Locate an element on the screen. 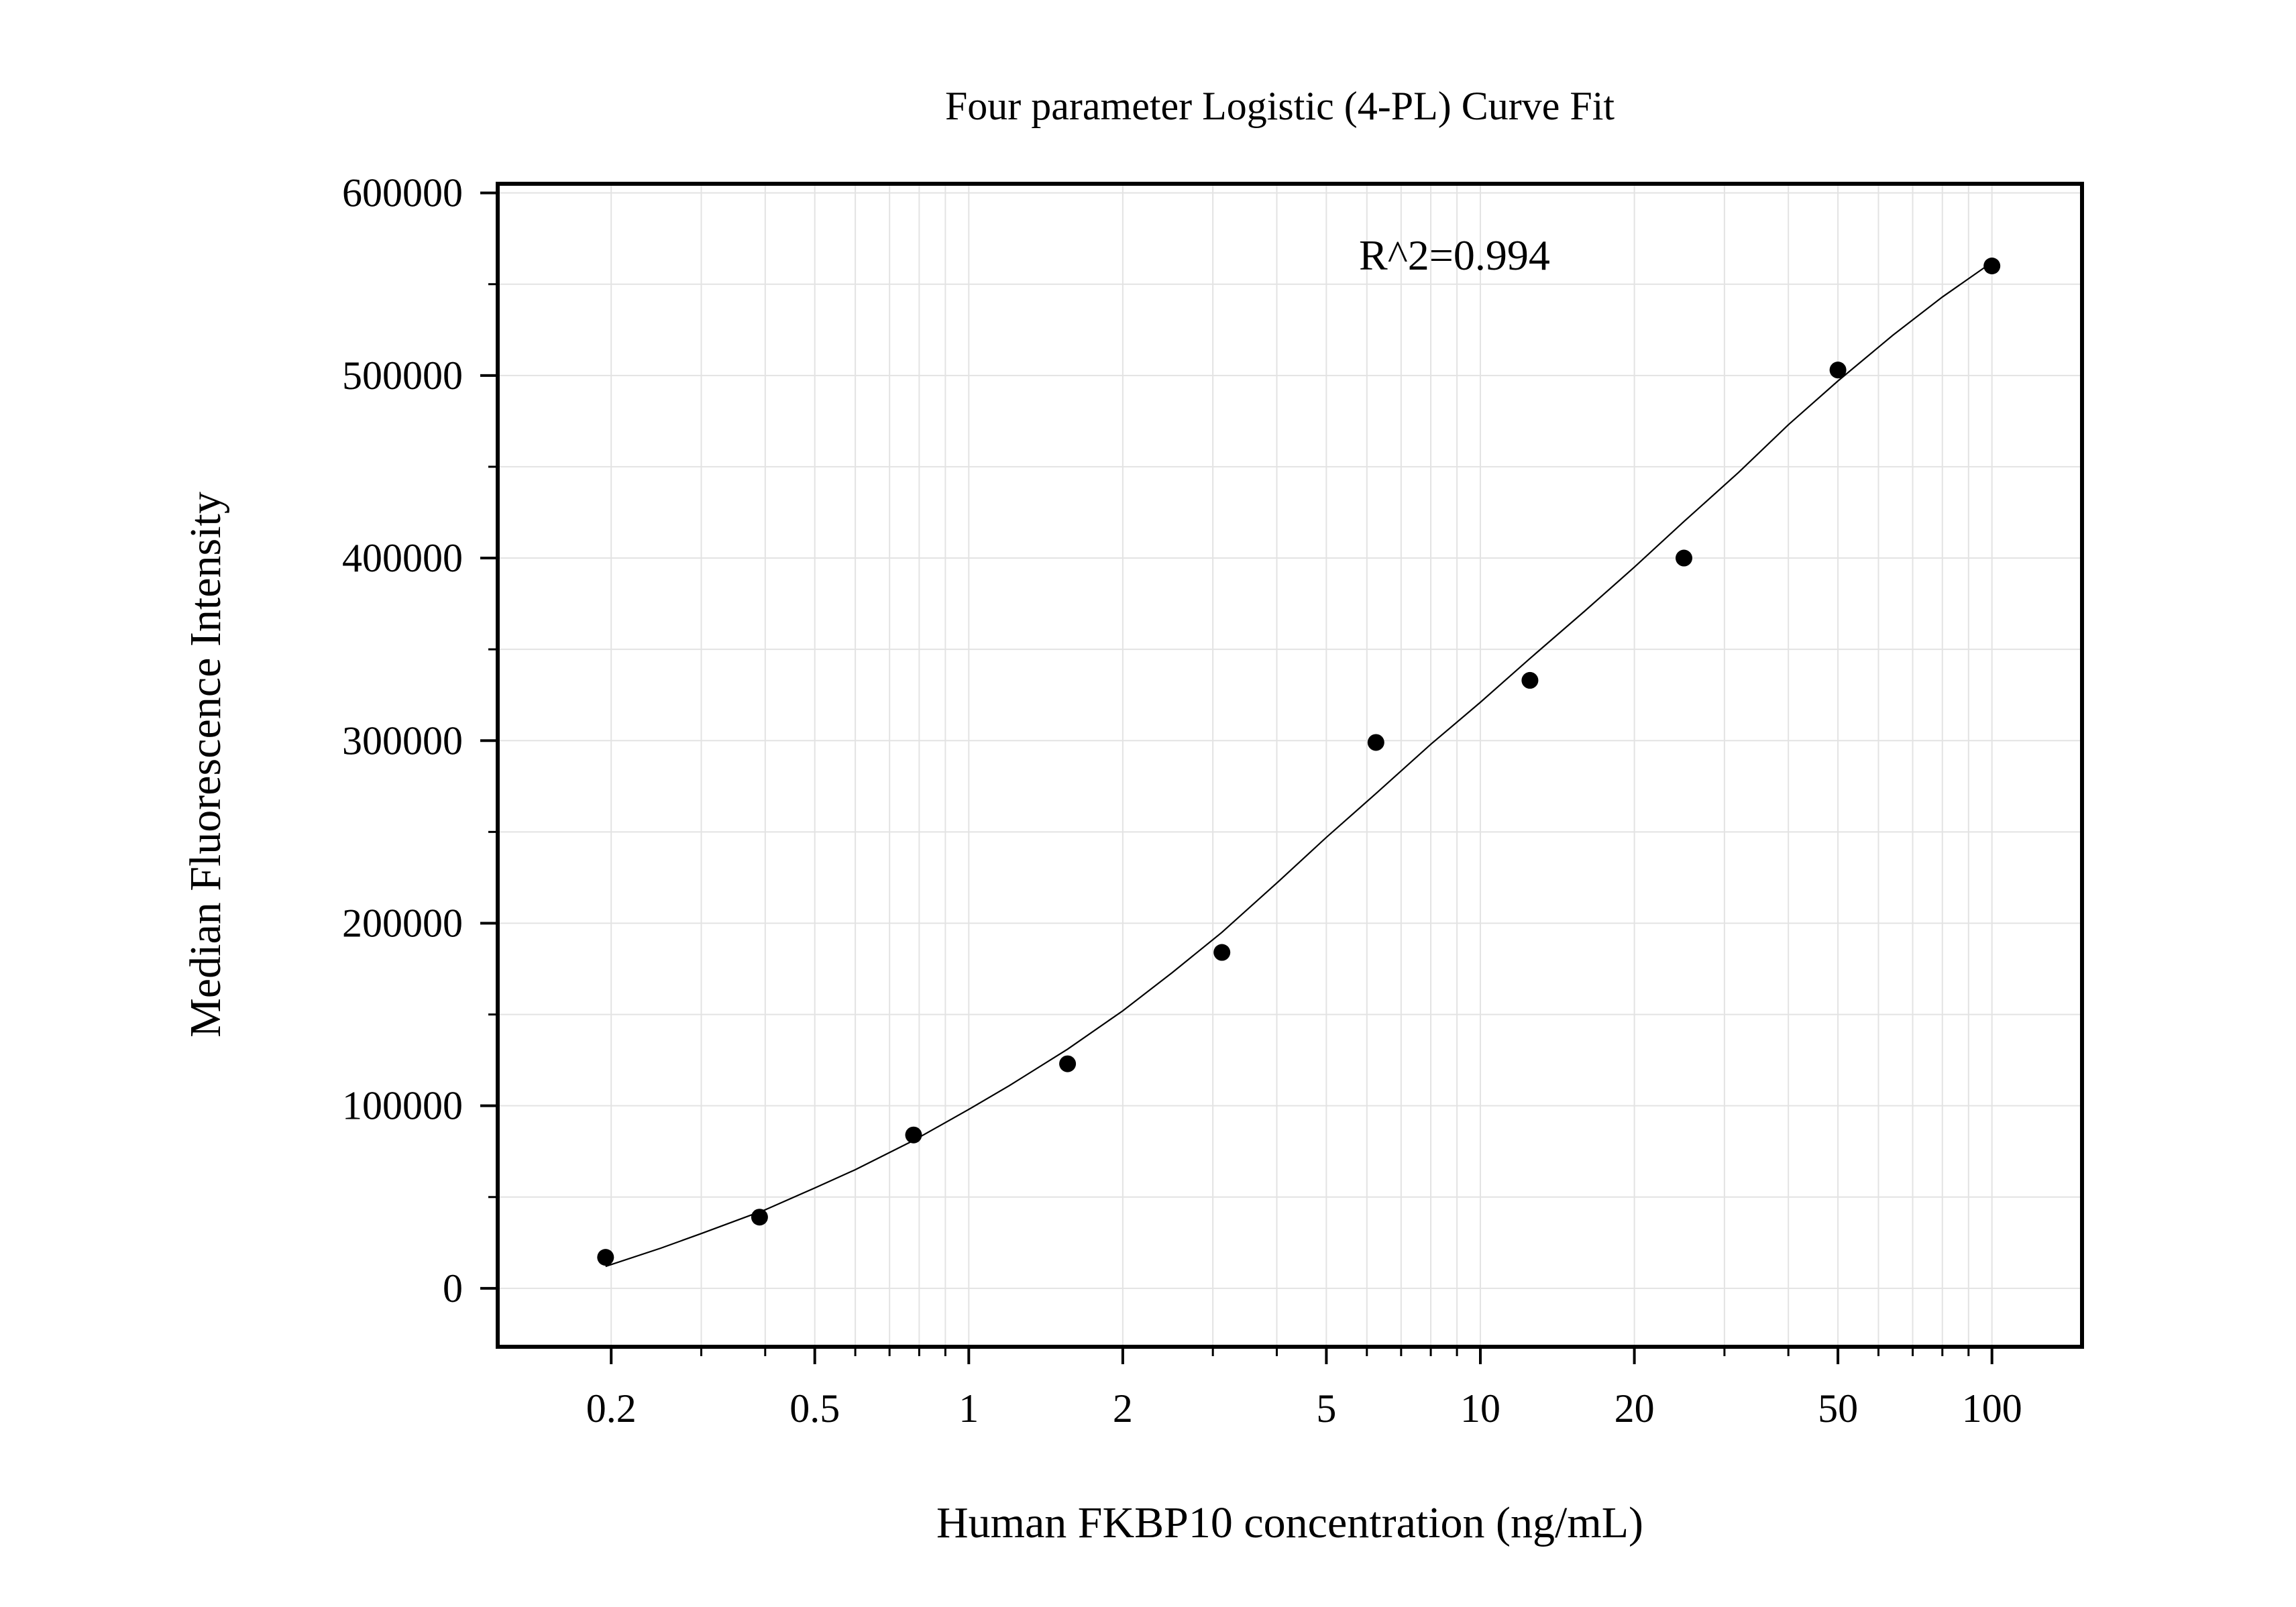 Image resolution: width=2296 pixels, height=1607 pixels. y-tick-label: 400000 is located at coordinates (402, 558).